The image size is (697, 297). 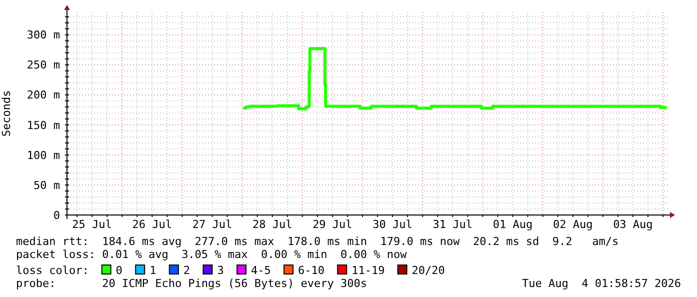 What do you see at coordinates (572, 224) in the screenshot?
I see `x-tick-label: 02 Aug` at bounding box center [572, 224].